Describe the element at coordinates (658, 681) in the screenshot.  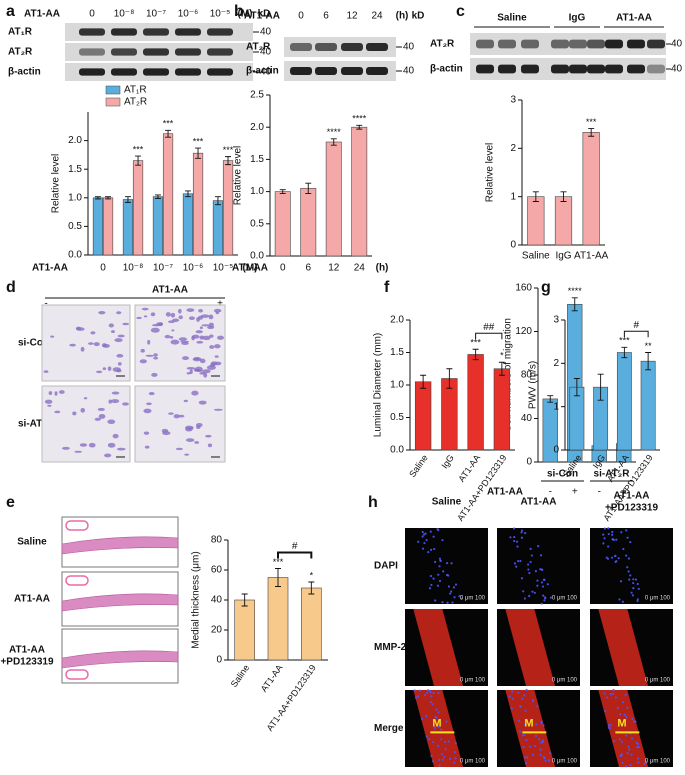
I see `scale-label: 0 μm 100` at that location.